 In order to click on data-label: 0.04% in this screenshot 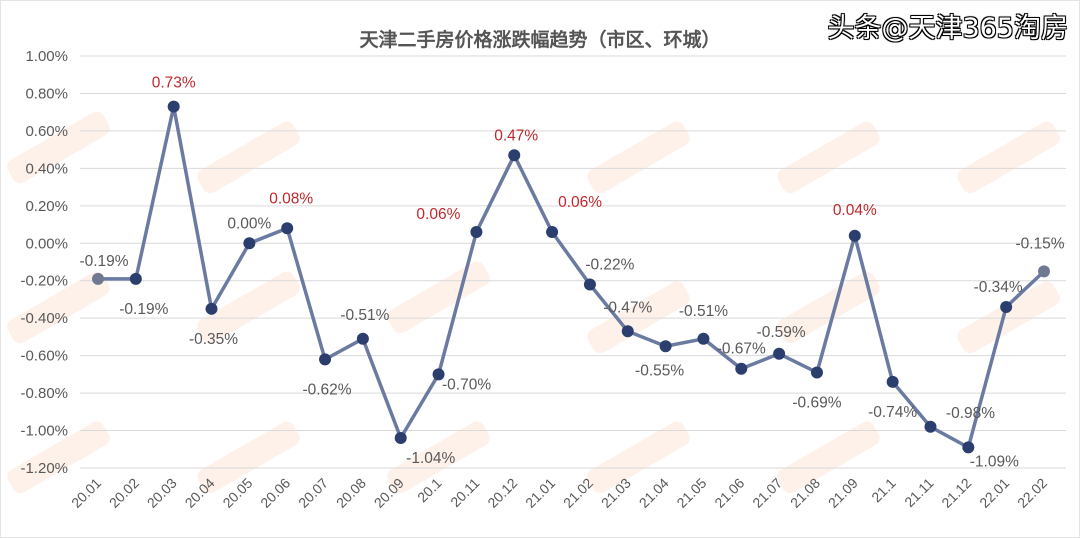, I will do `click(855, 210)`.